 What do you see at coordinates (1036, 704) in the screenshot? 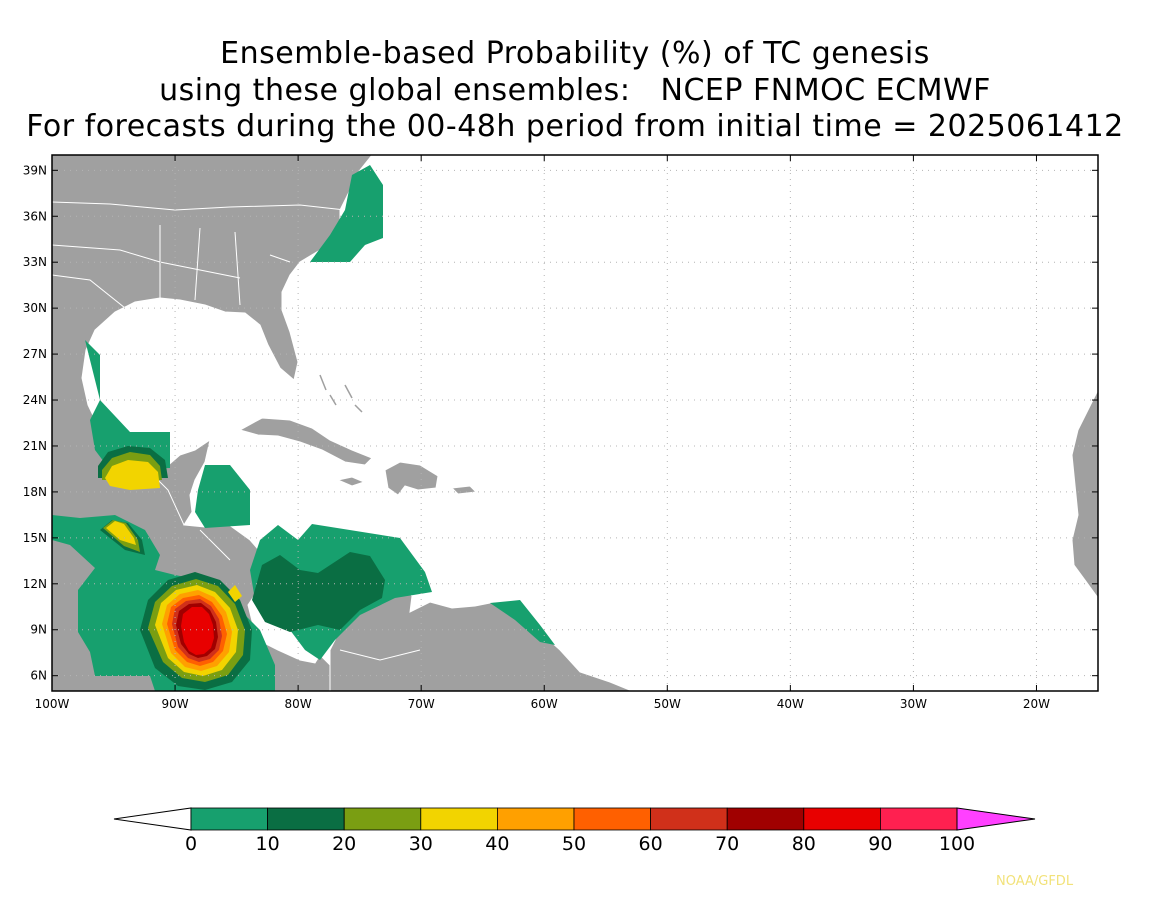
I see `lon-tick-label: 20W` at bounding box center [1036, 704].